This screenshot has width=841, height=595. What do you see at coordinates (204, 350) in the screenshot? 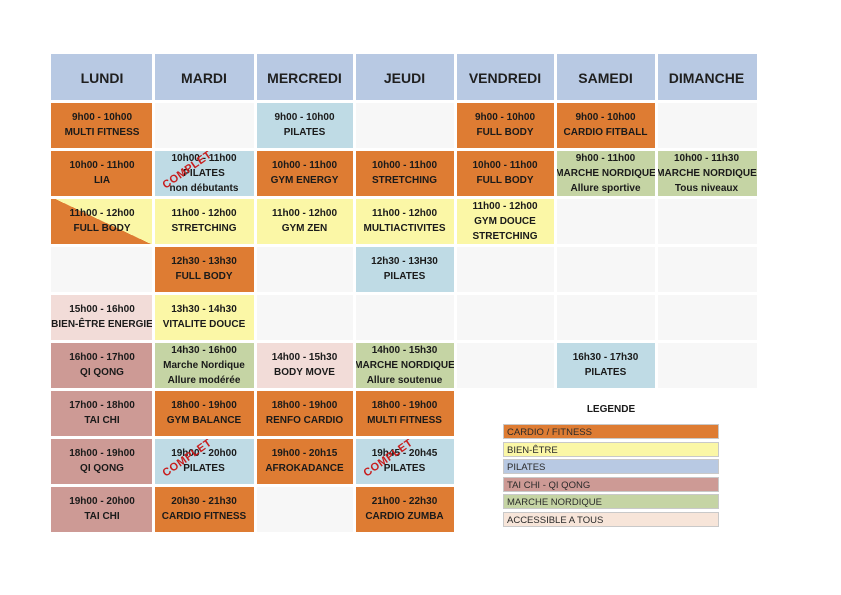
I see `class-time: 14h30 - 16h00` at bounding box center [204, 350].